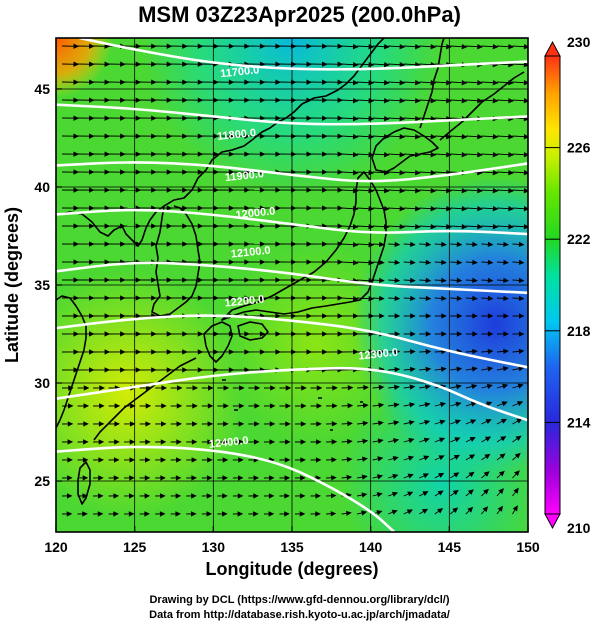 The height and width of the screenshot is (625, 599). Describe the element at coordinates (552, 521) in the screenshot. I see `colorbar-bottom-arrow` at that location.